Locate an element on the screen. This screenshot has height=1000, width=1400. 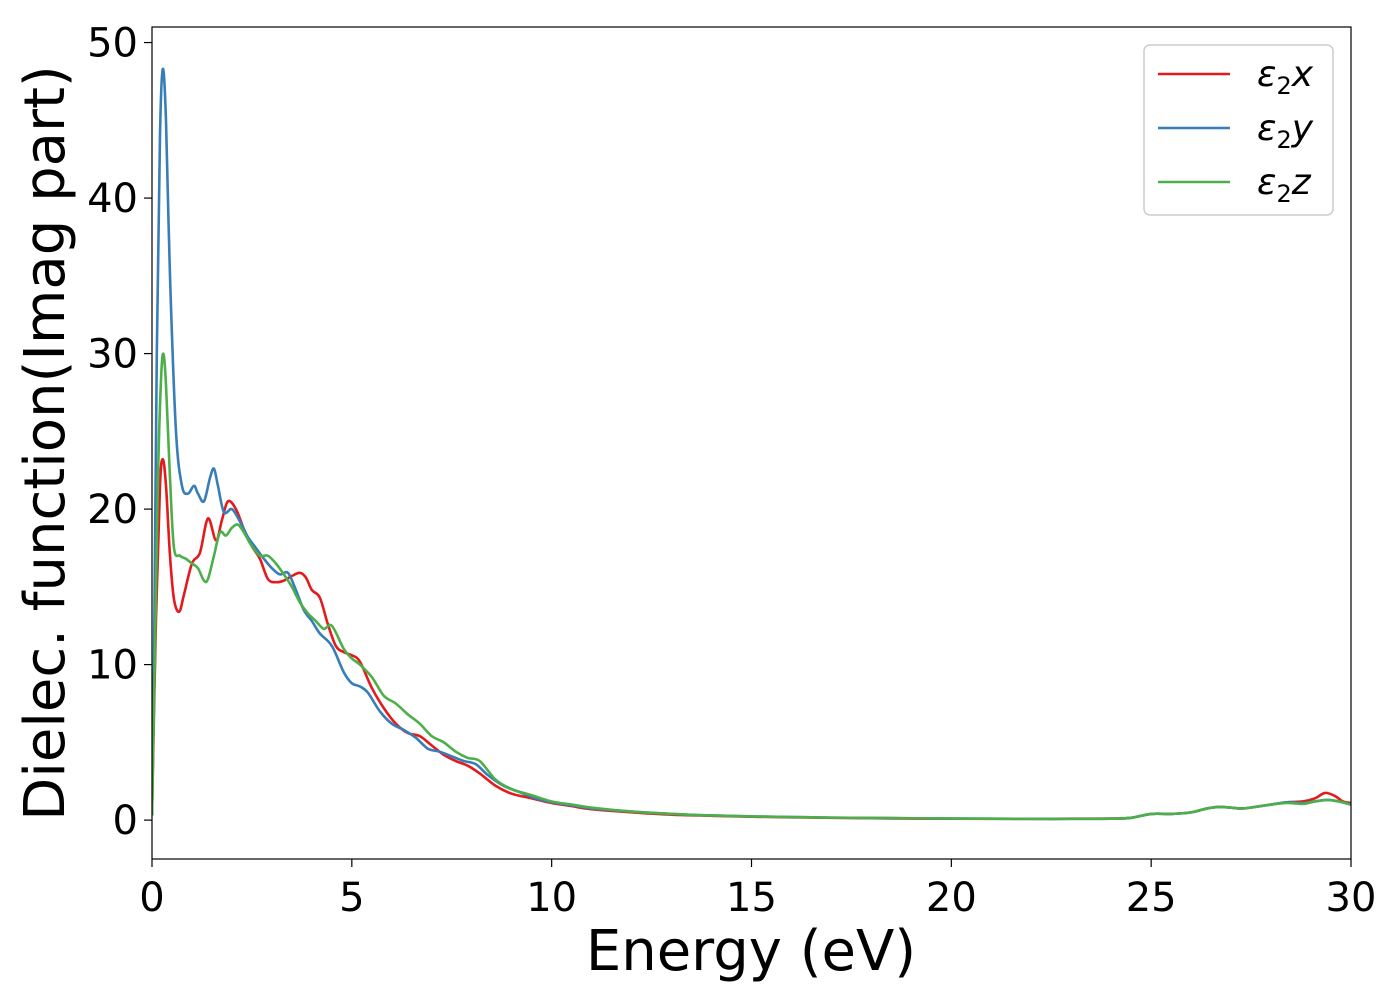
y-tick-label: 10 is located at coordinates (112, 666).